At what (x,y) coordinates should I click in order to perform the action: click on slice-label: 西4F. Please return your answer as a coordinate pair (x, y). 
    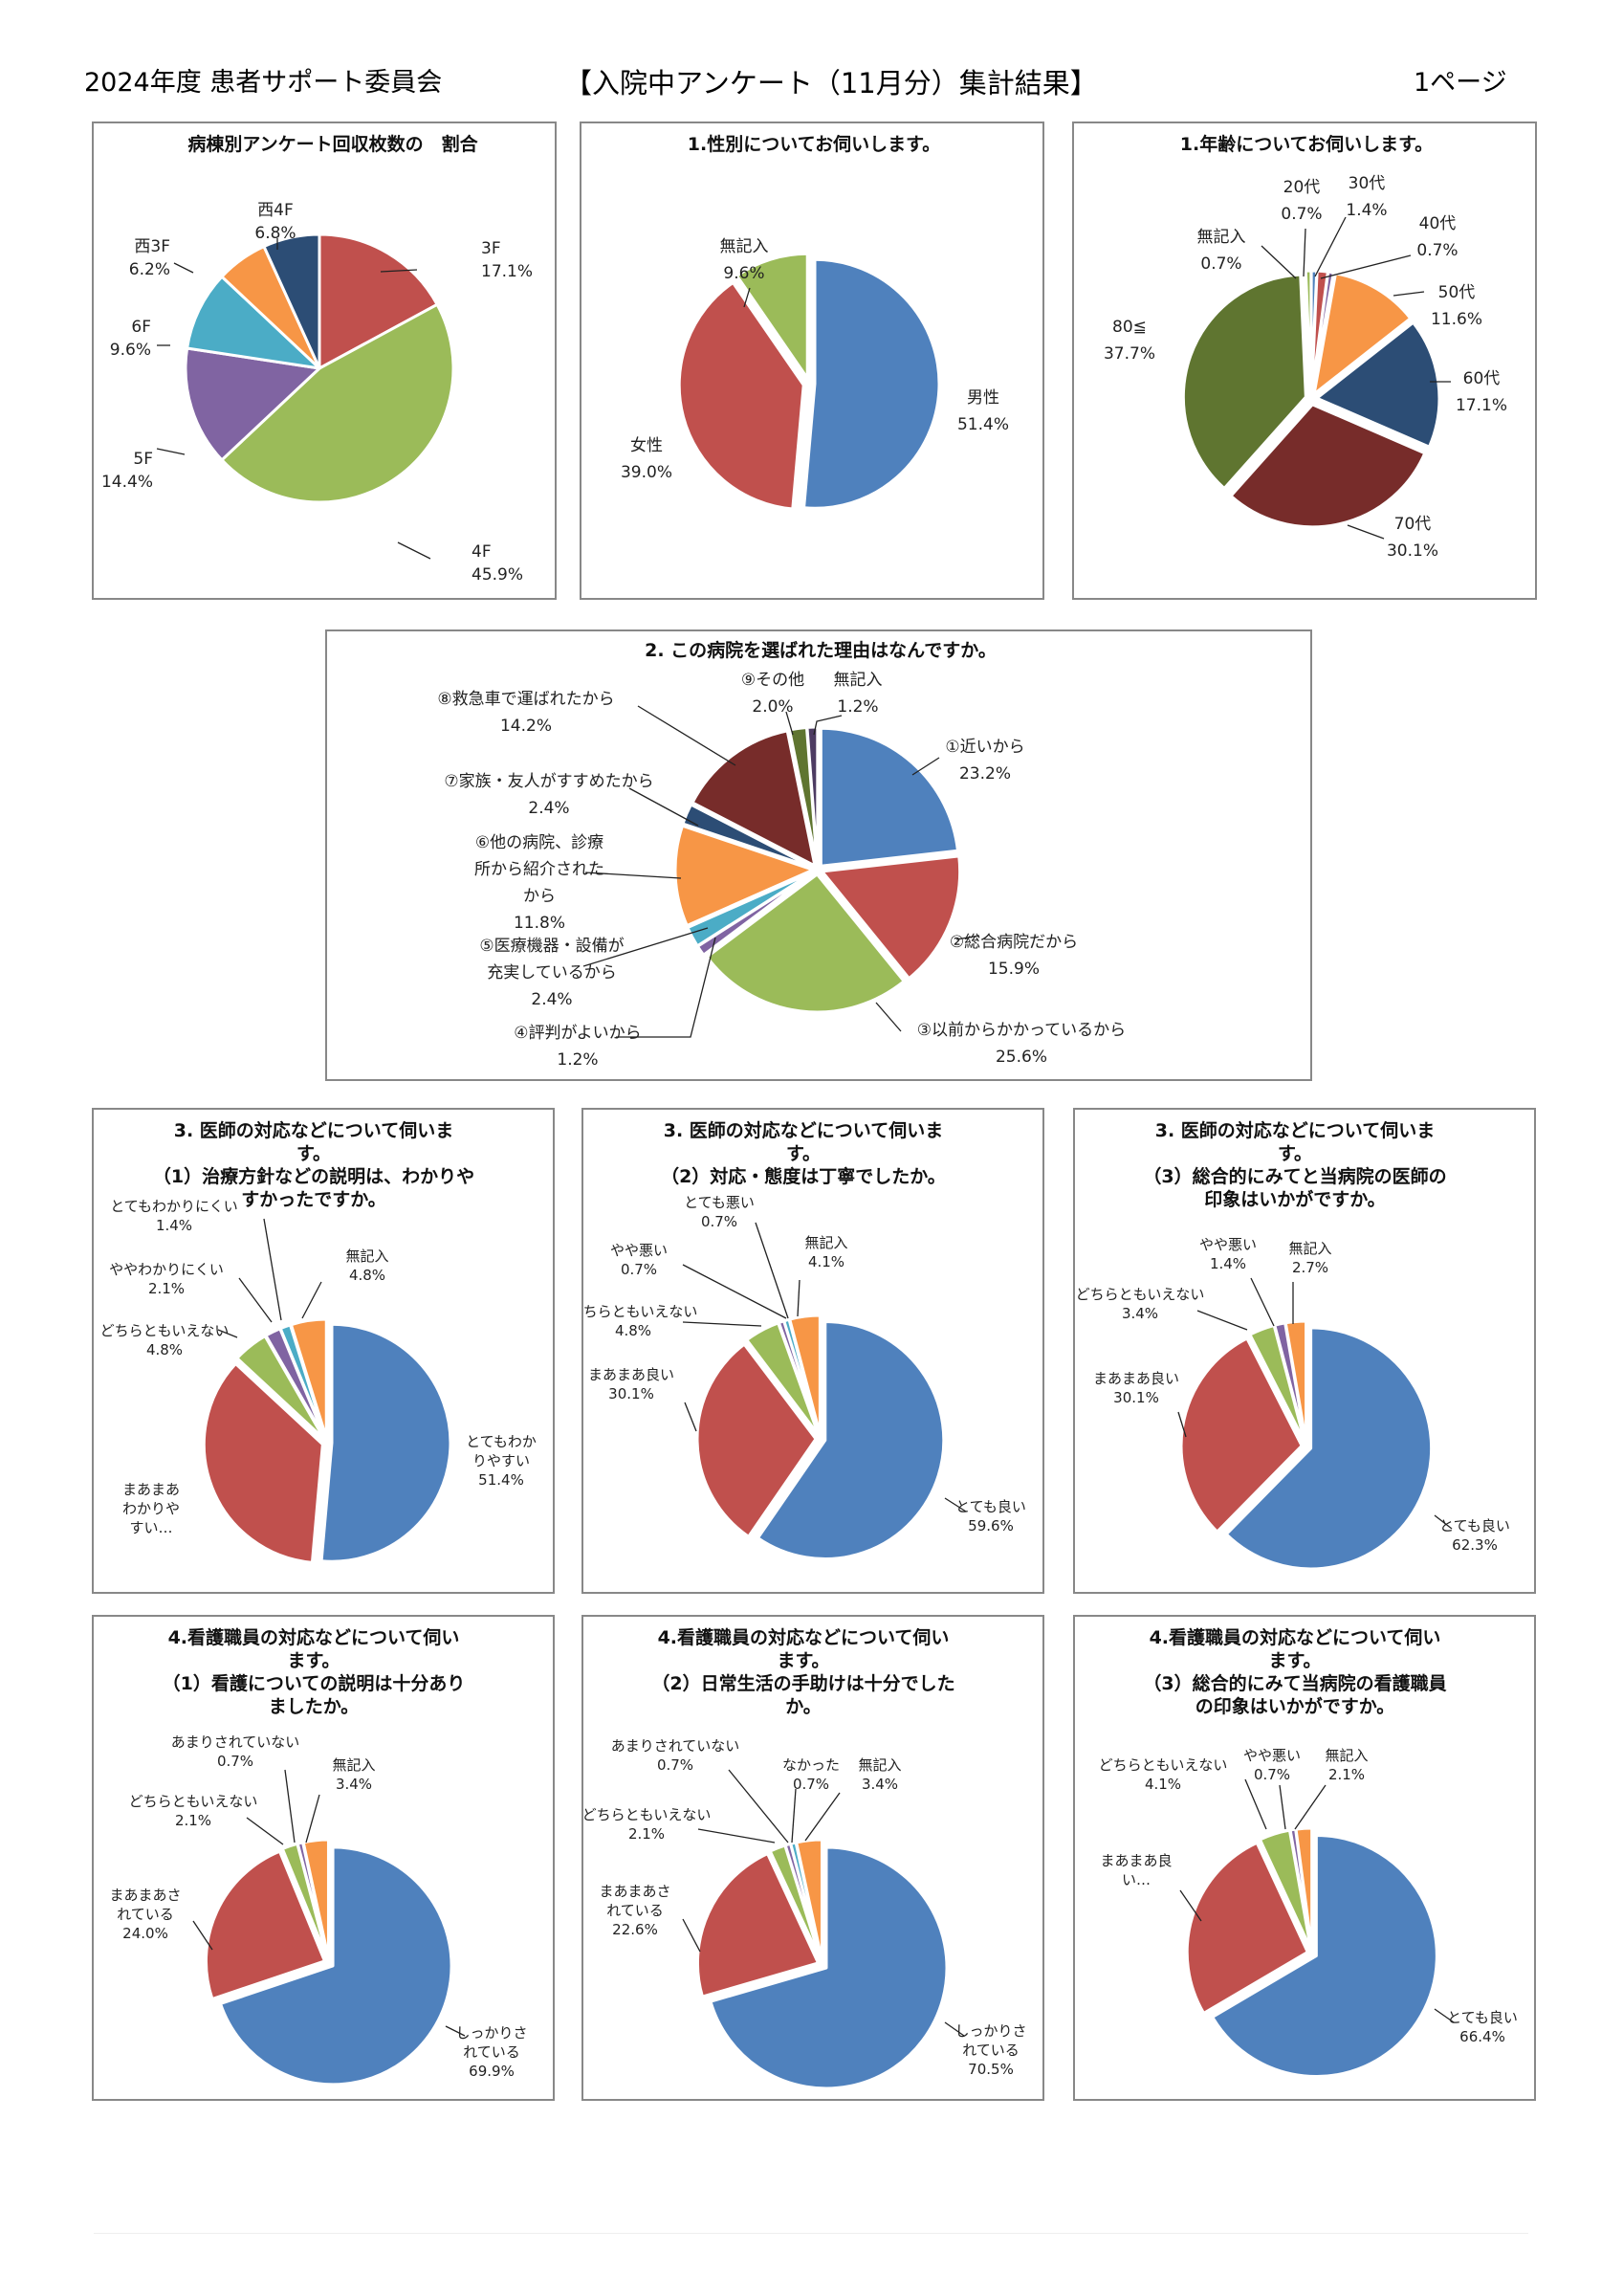
    Looking at the image, I should click on (275, 211).